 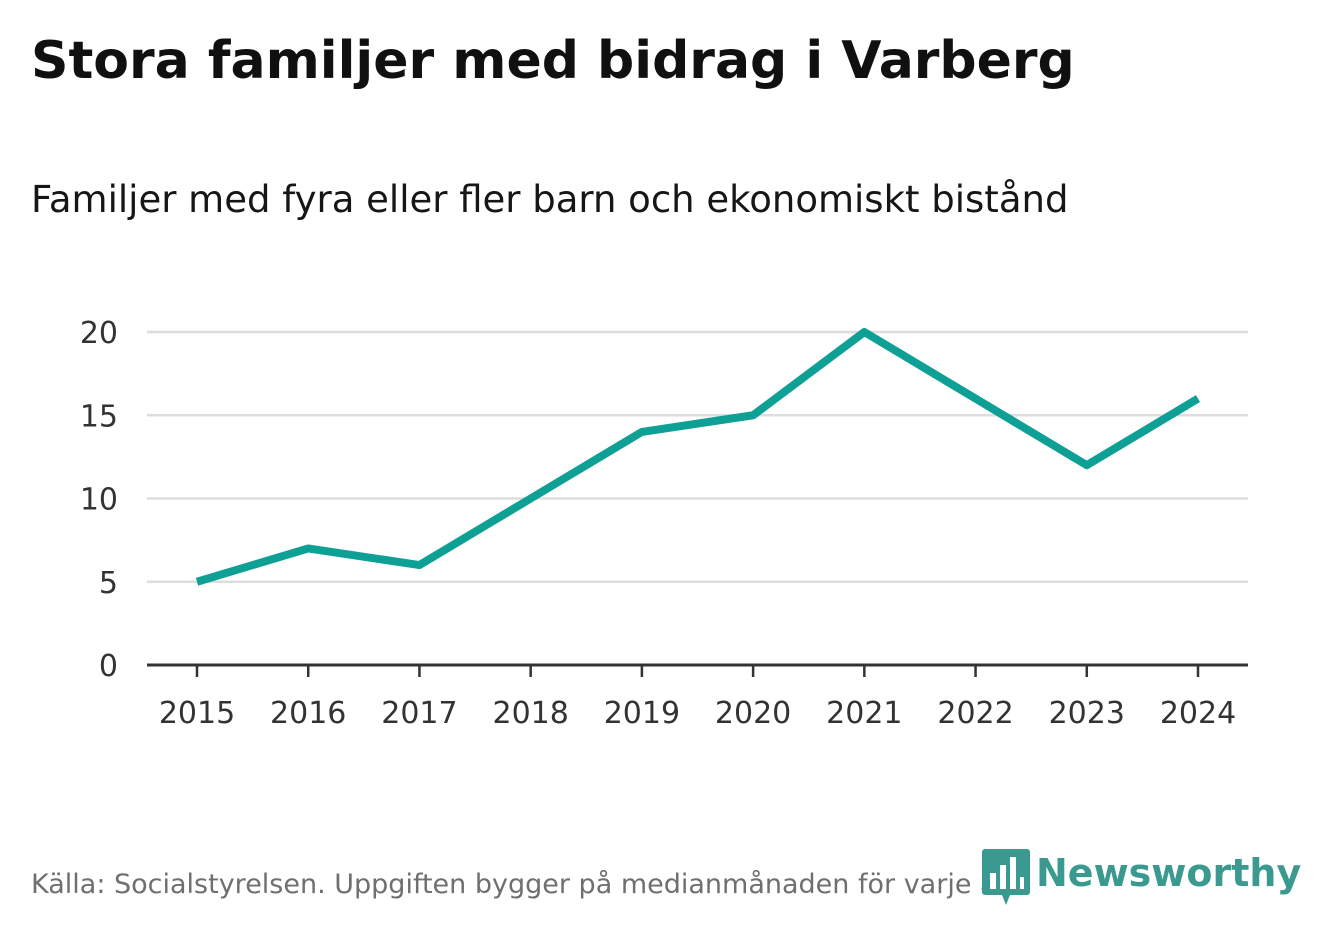 I want to click on x-tick-label: 2022, so click(x=975, y=713).